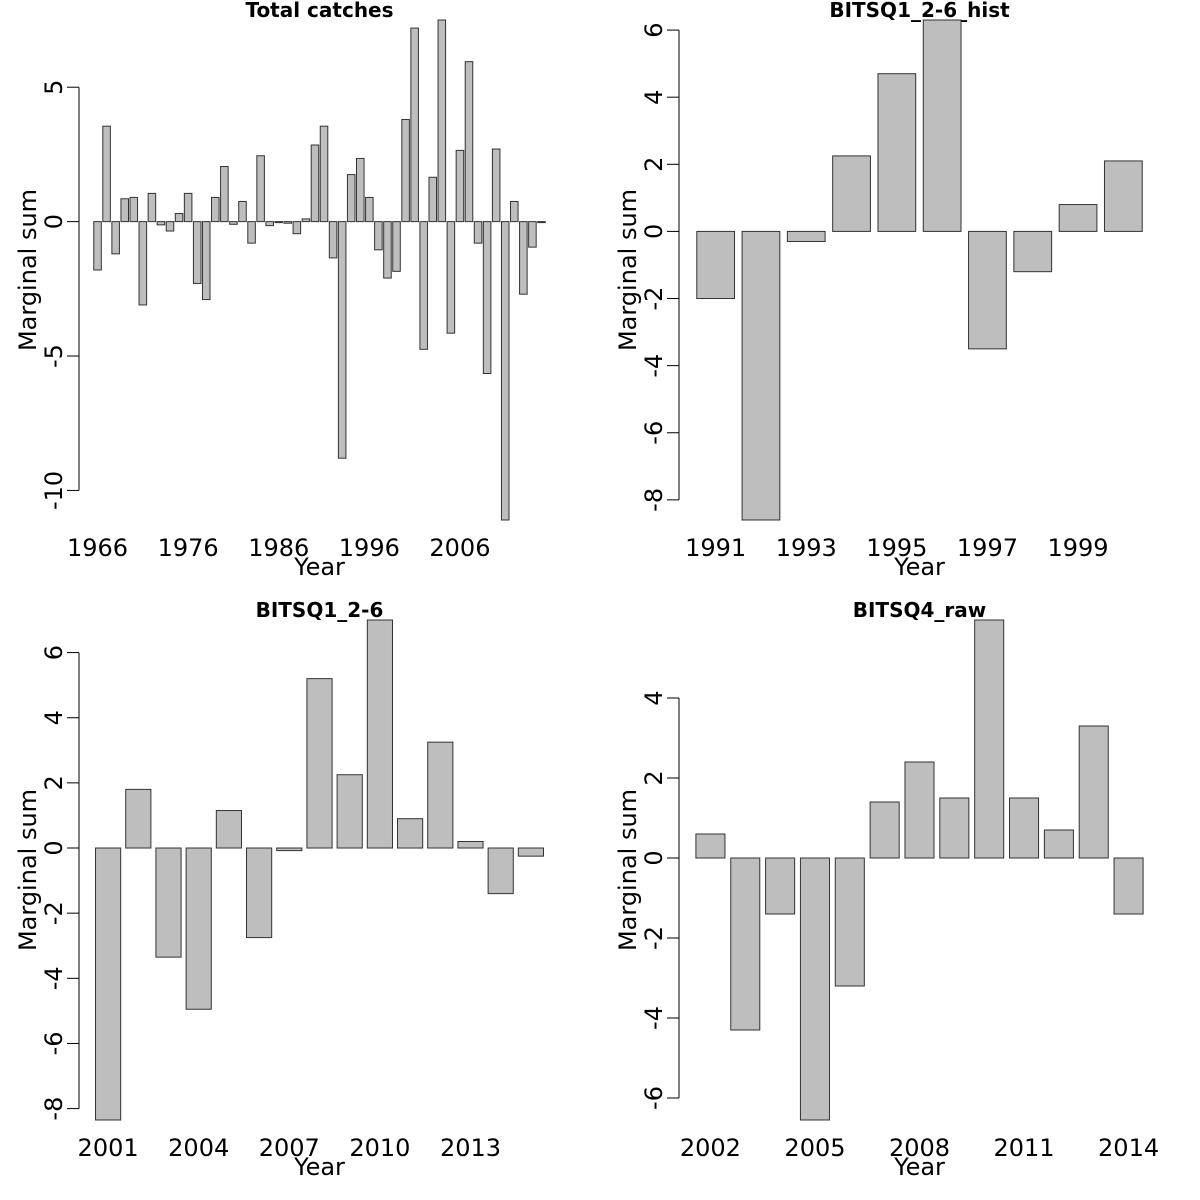 This screenshot has height=1200, width=1200. What do you see at coordinates (289, 1148) in the screenshot?
I see `x-tick-label: 2007` at bounding box center [289, 1148].